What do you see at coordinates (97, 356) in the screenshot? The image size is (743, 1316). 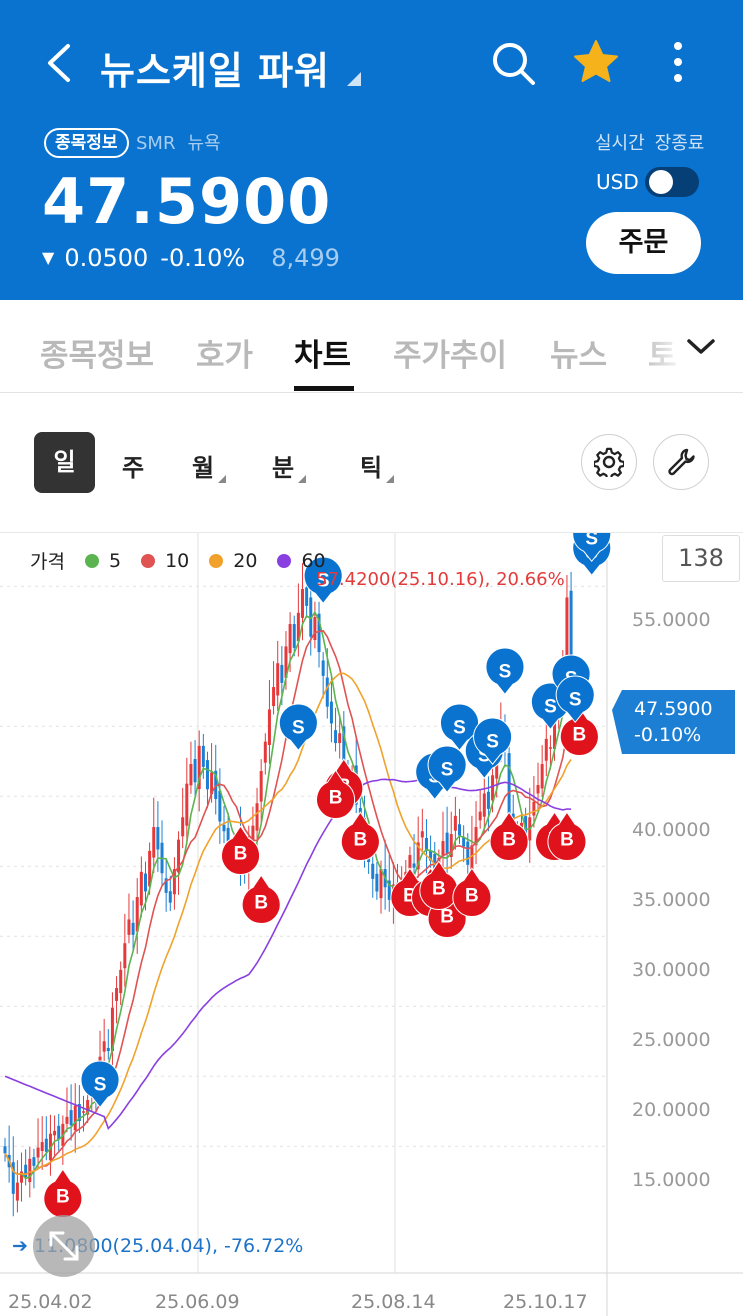 I see `tab-stock-info: 종목정보` at bounding box center [97, 356].